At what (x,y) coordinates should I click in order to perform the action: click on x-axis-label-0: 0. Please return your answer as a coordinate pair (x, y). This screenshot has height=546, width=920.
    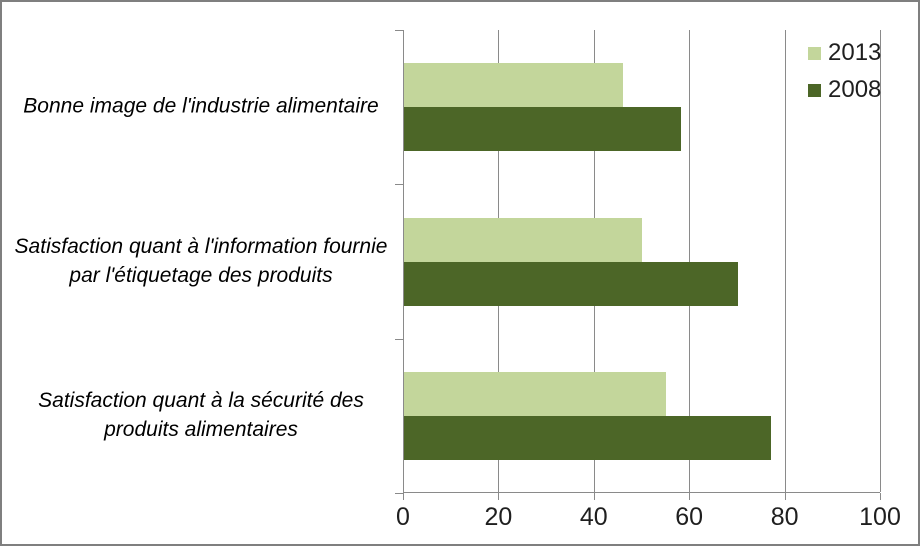
    Looking at the image, I should click on (403, 517).